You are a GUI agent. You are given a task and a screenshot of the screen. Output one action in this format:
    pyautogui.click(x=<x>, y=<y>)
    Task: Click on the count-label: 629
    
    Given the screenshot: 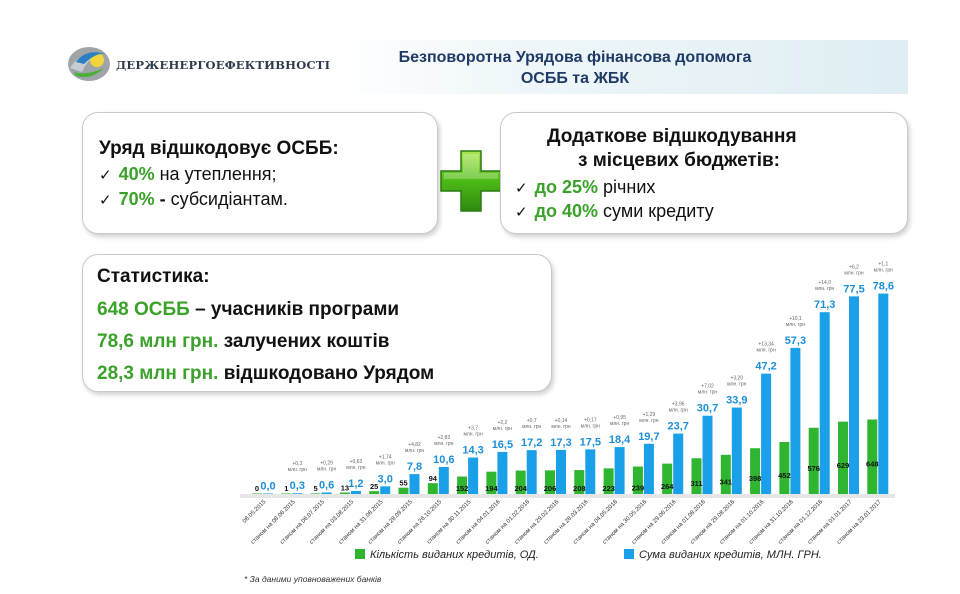 What is the action you would take?
    pyautogui.click(x=843, y=465)
    